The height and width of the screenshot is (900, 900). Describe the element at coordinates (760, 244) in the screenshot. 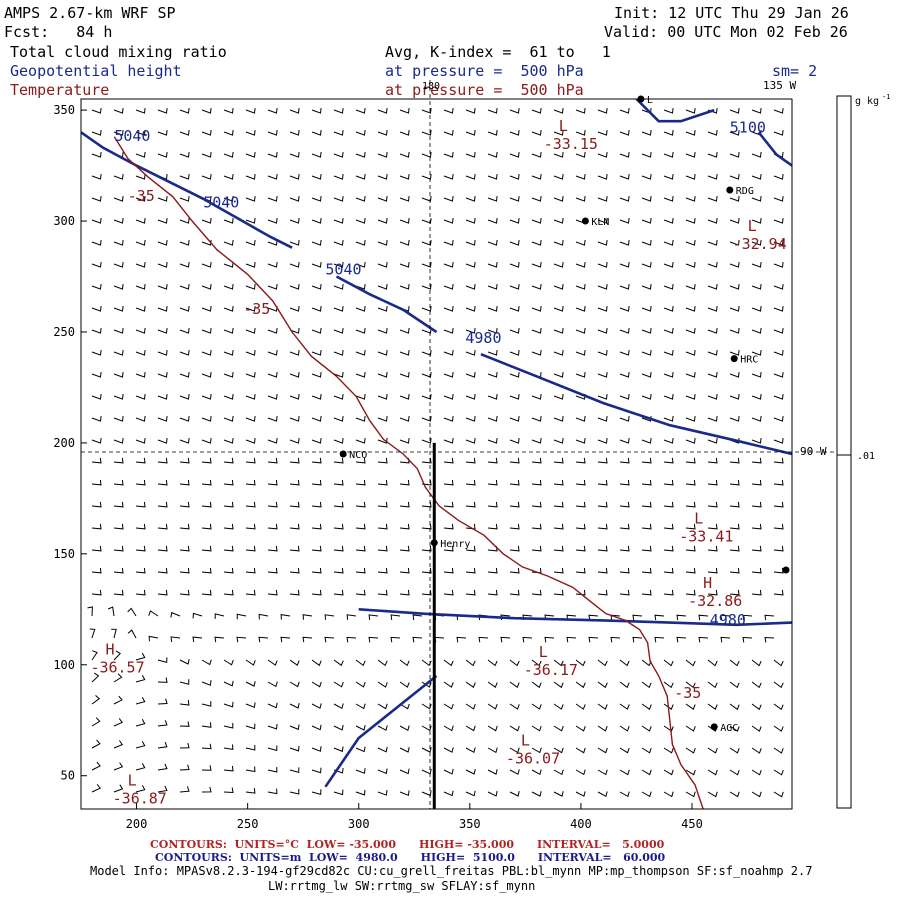

I see `extremum-value: -32.94` at that location.